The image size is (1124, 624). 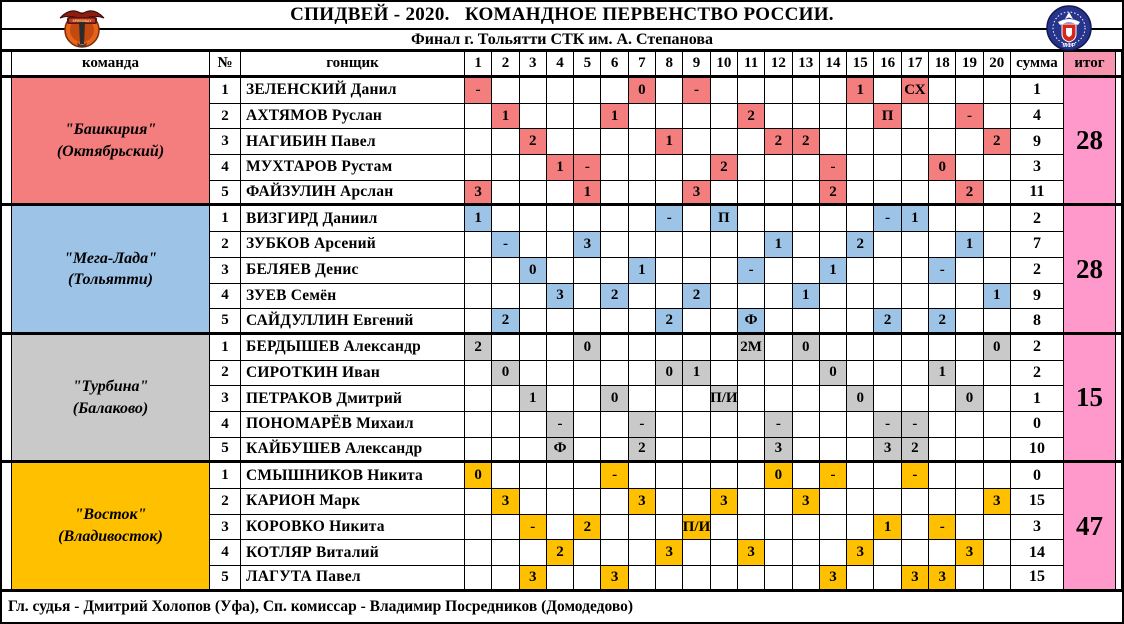 What do you see at coordinates (1089, 270) in the screenshot?
I see `team-total-cell: 28` at bounding box center [1089, 270].